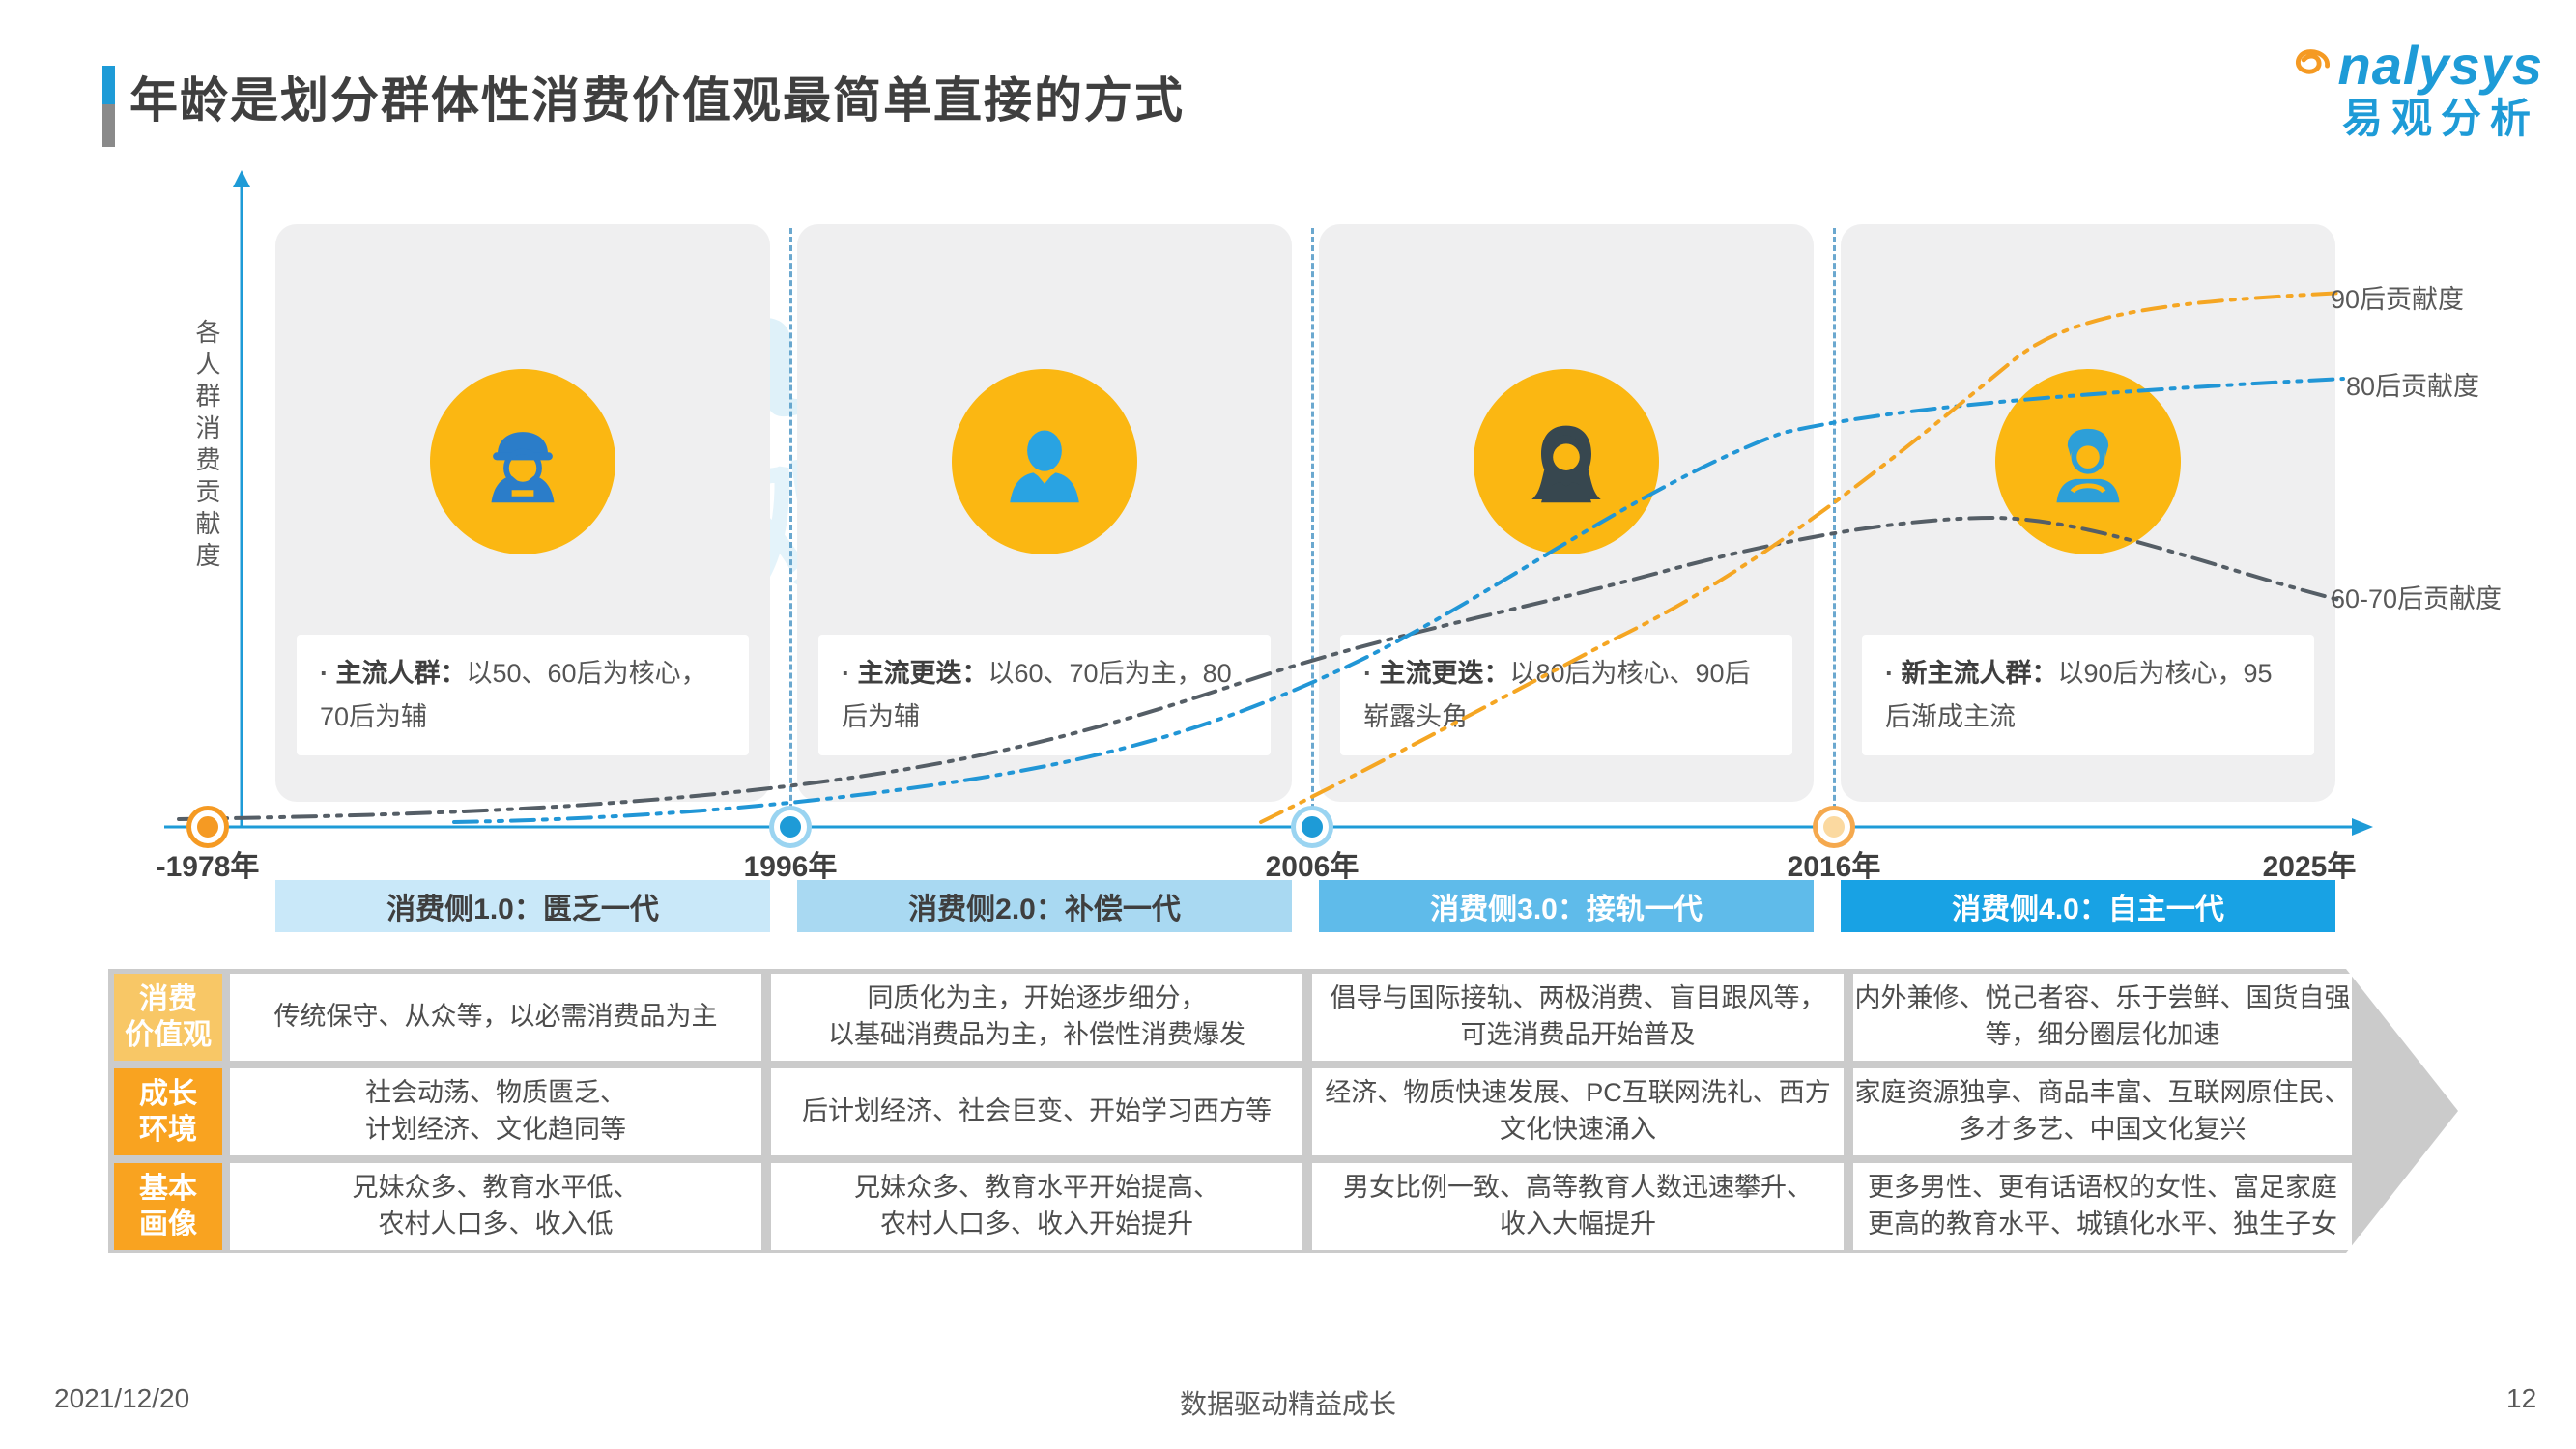 This screenshot has height=1449, width=2576. Describe the element at coordinates (1834, 867) in the screenshot. I see `year-label-2016: 2016年` at that location.